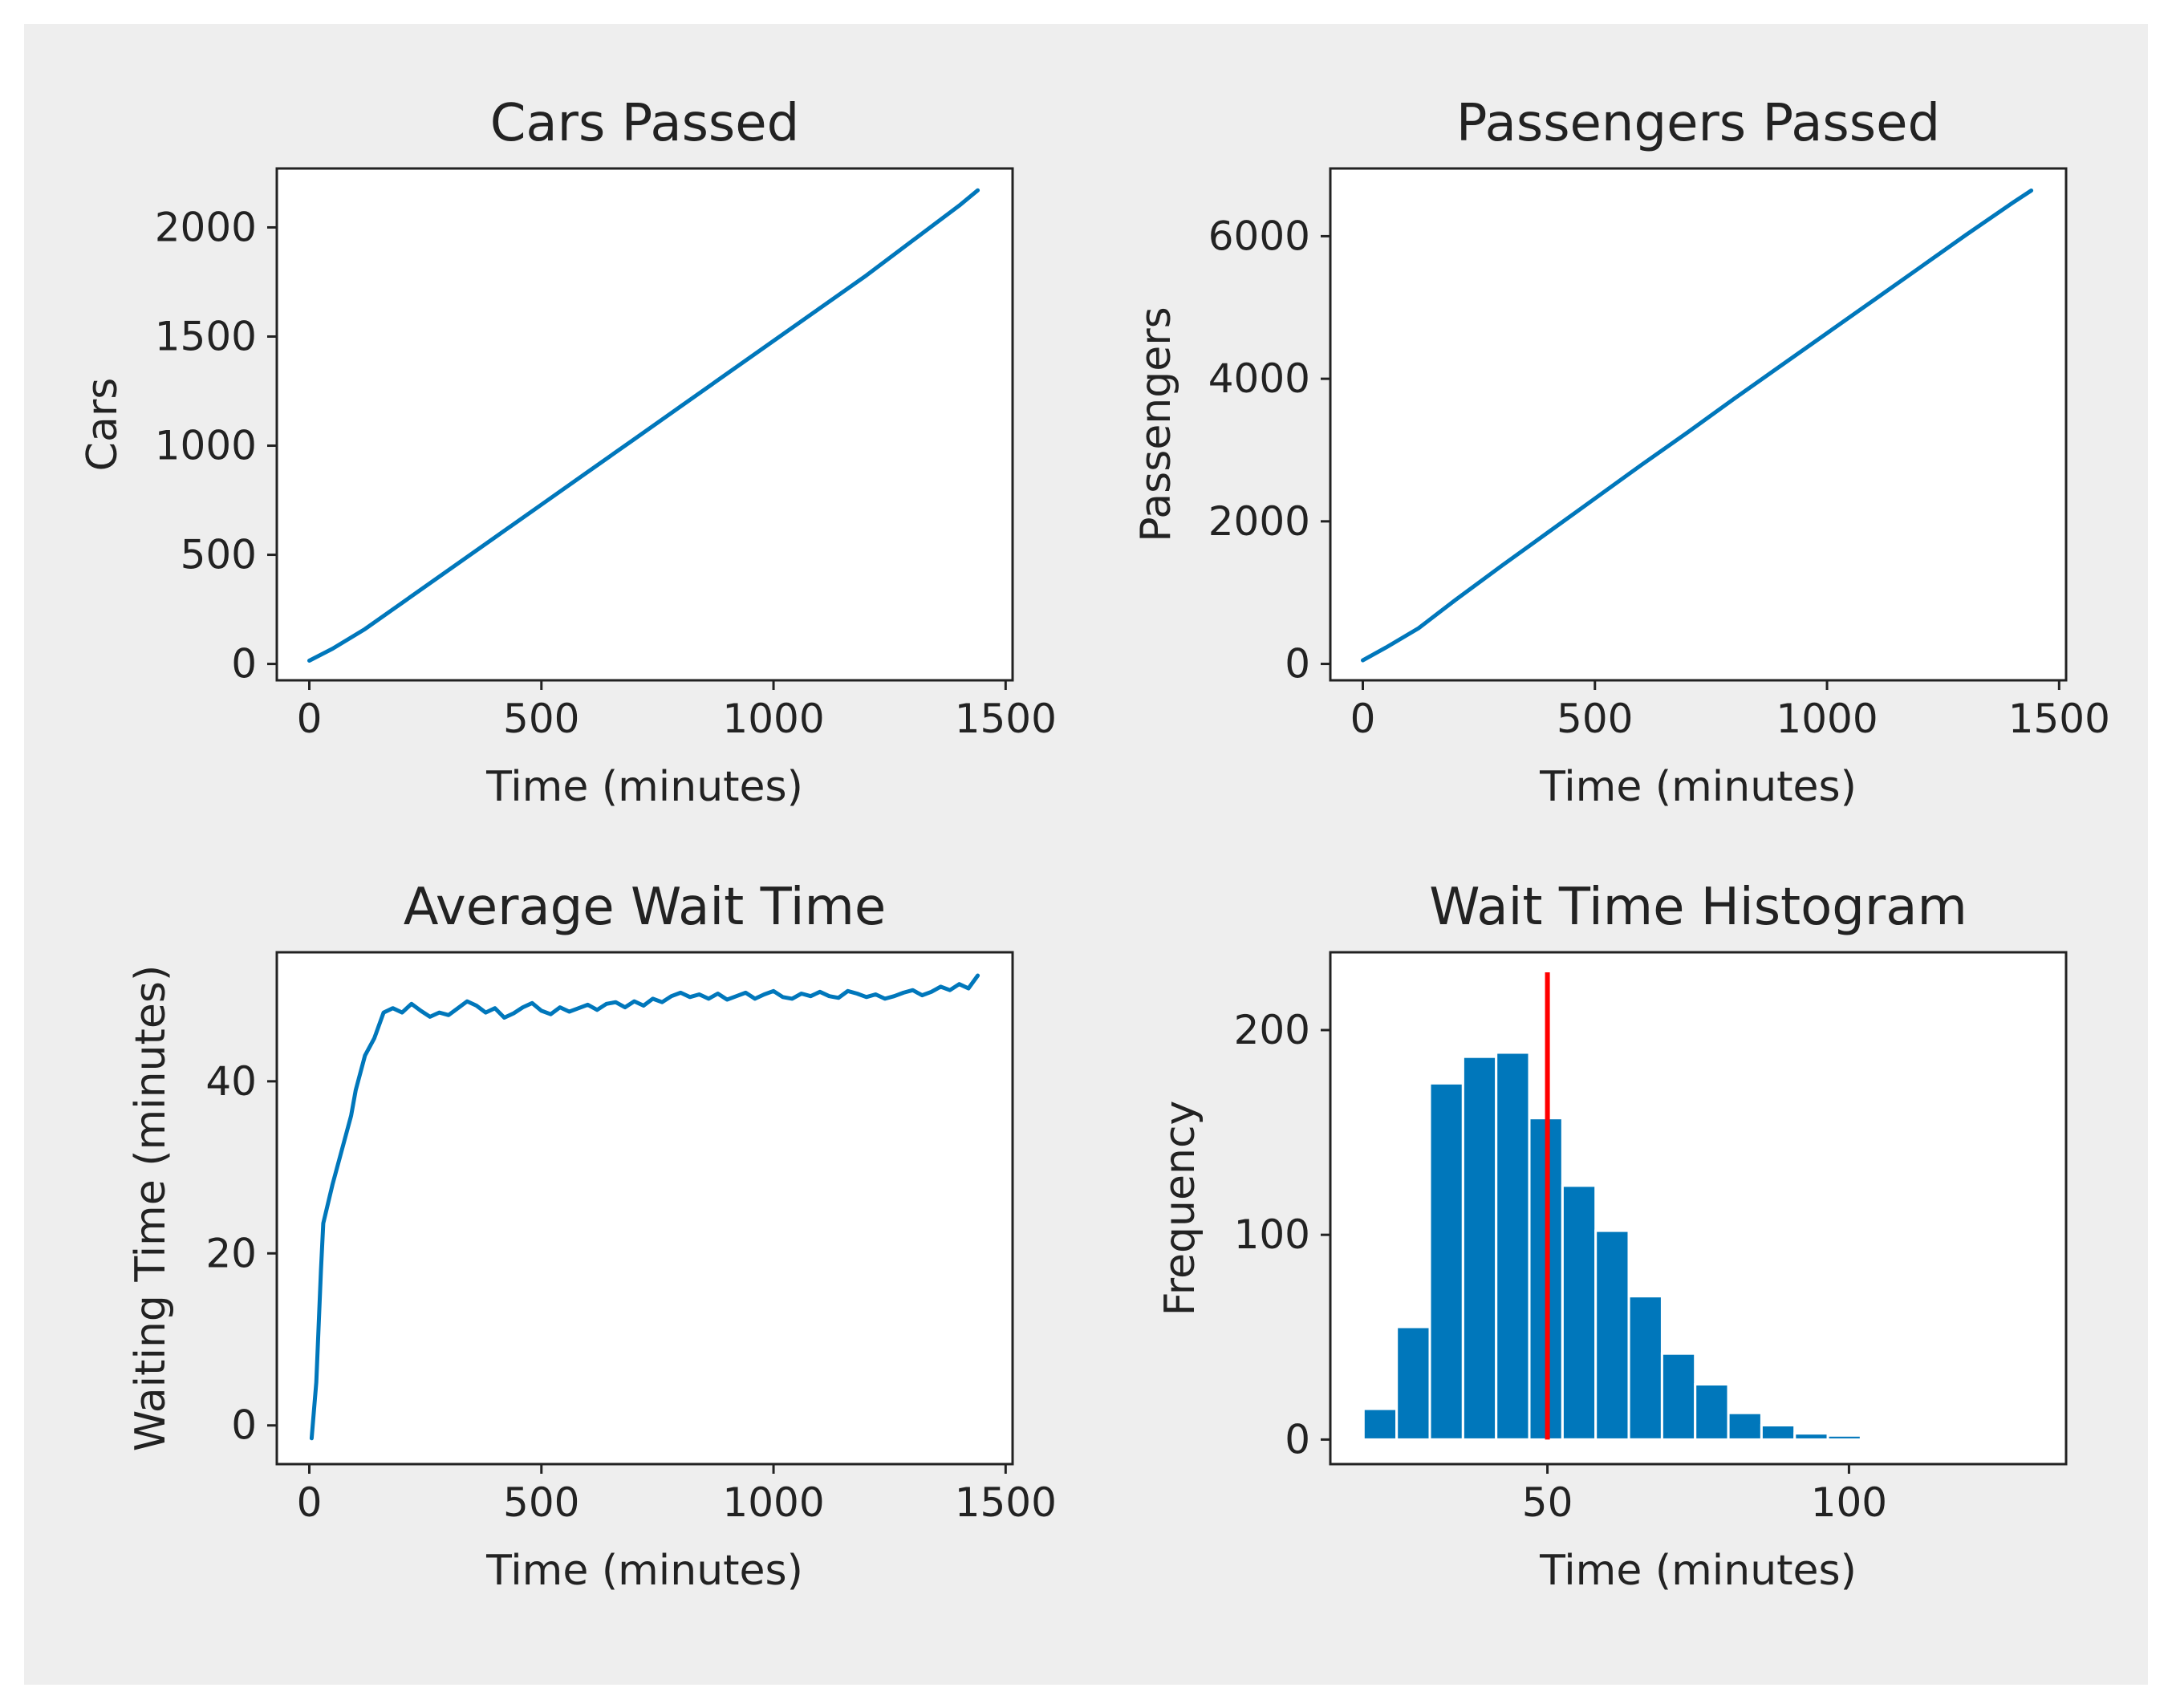 The image size is (2172, 1708). What do you see at coordinates (231, 1253) in the screenshot?
I see `y-tick-label: 20` at bounding box center [231, 1253].